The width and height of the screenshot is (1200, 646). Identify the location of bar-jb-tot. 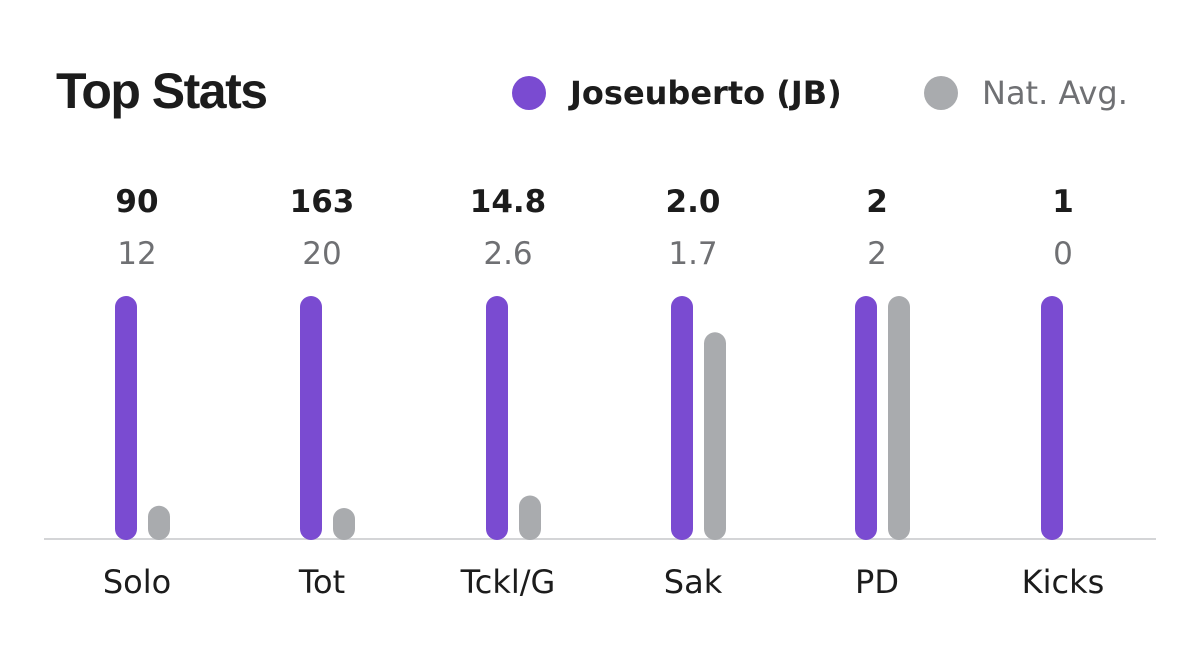
(311, 418).